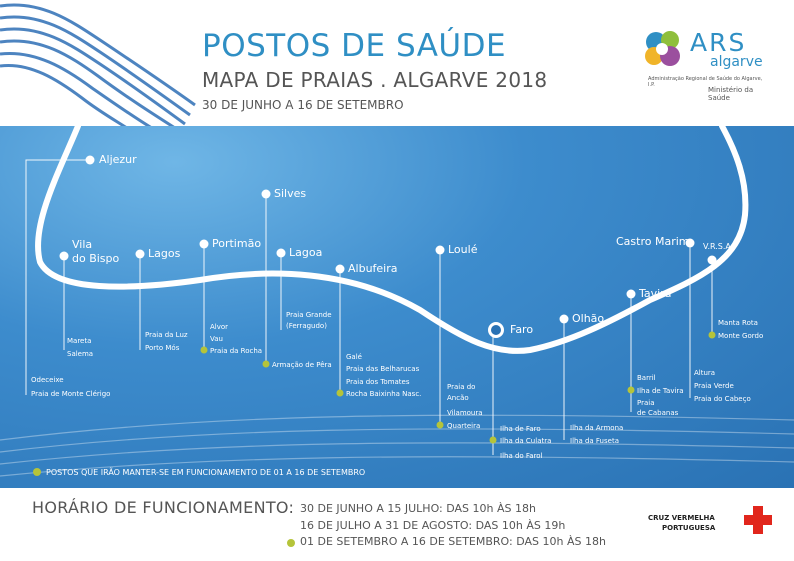 The image size is (794, 561). What do you see at coordinates (71, 394) in the screenshot?
I see `beach-monte-clerigo: Praia de Monte Clérigo` at bounding box center [71, 394].